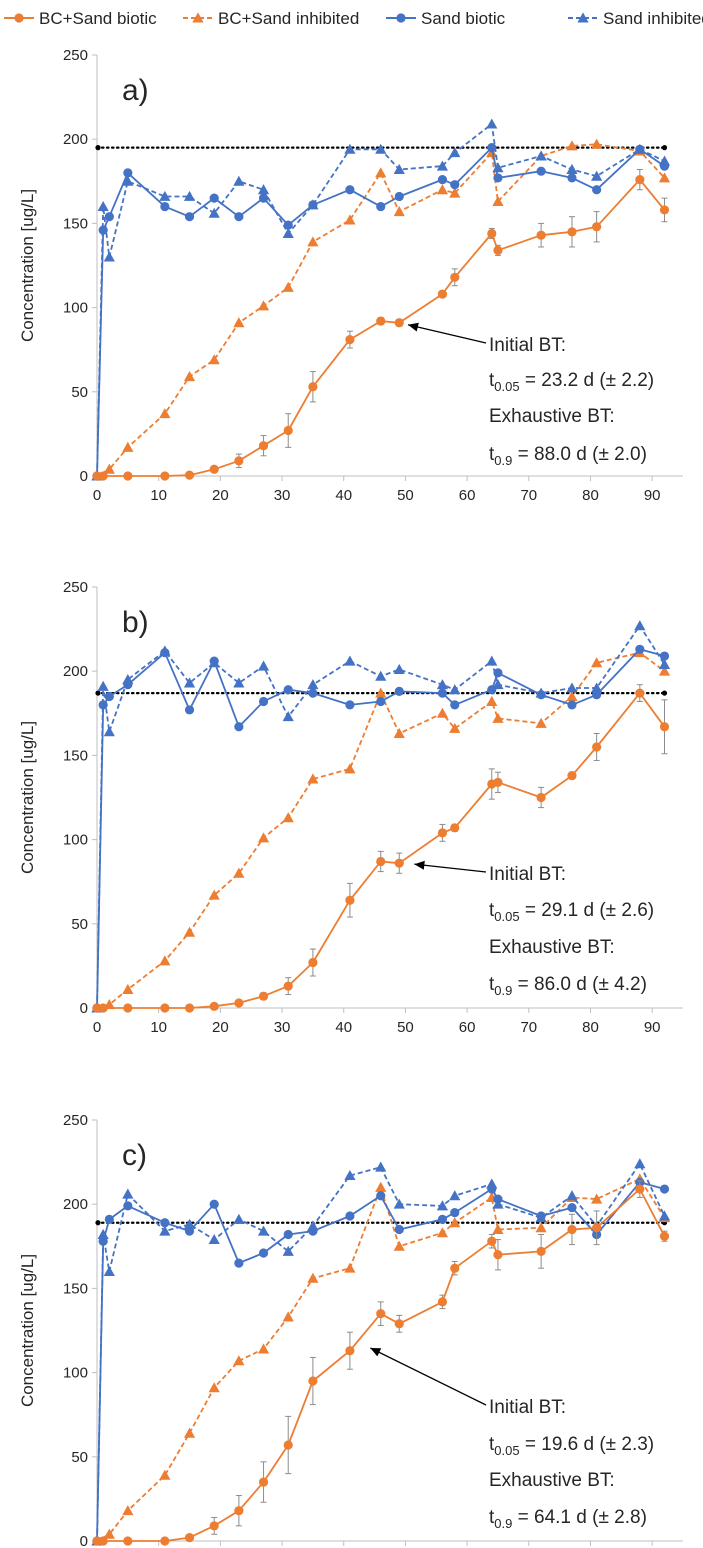  I want to click on reference-line, so click(381, 148).